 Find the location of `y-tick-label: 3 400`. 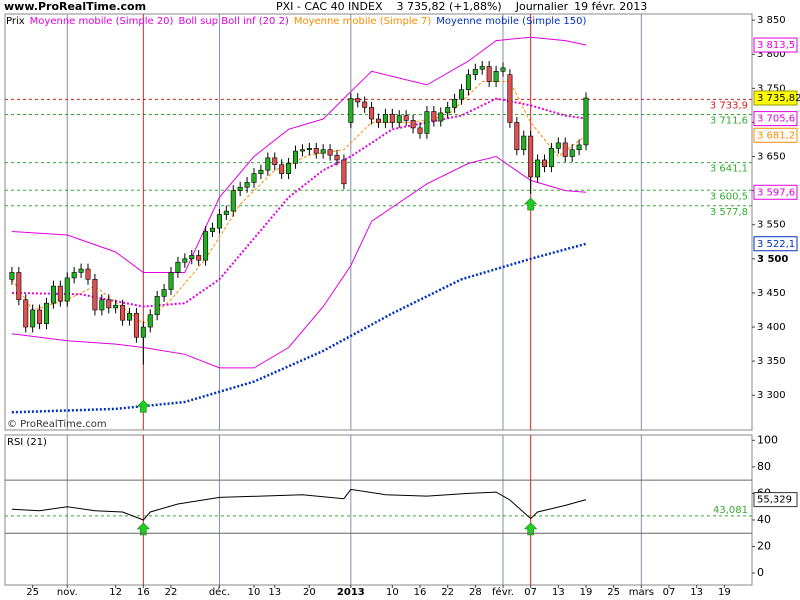

y-tick-label: 3 400 is located at coordinates (771, 327).